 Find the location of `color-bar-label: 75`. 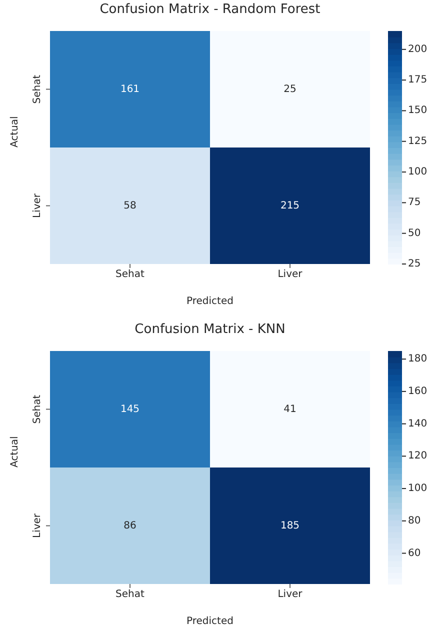

color-bar-label: 75 is located at coordinates (414, 202).